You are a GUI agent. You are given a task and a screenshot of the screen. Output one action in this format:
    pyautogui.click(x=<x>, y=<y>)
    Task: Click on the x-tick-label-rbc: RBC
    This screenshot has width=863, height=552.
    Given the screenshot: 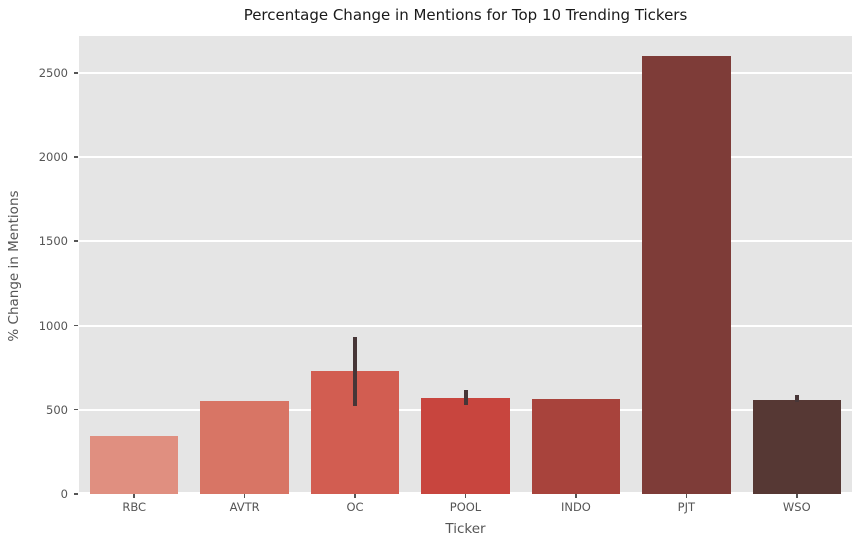 What is the action you would take?
    pyautogui.click(x=134, y=507)
    